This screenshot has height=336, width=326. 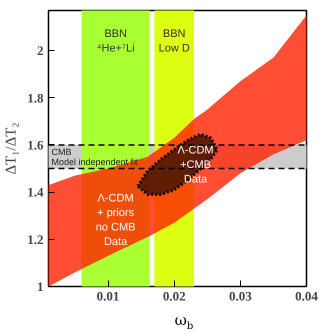 What do you see at coordinates (40, 50) in the screenshot?
I see `y-tick-label: 2` at bounding box center [40, 50].